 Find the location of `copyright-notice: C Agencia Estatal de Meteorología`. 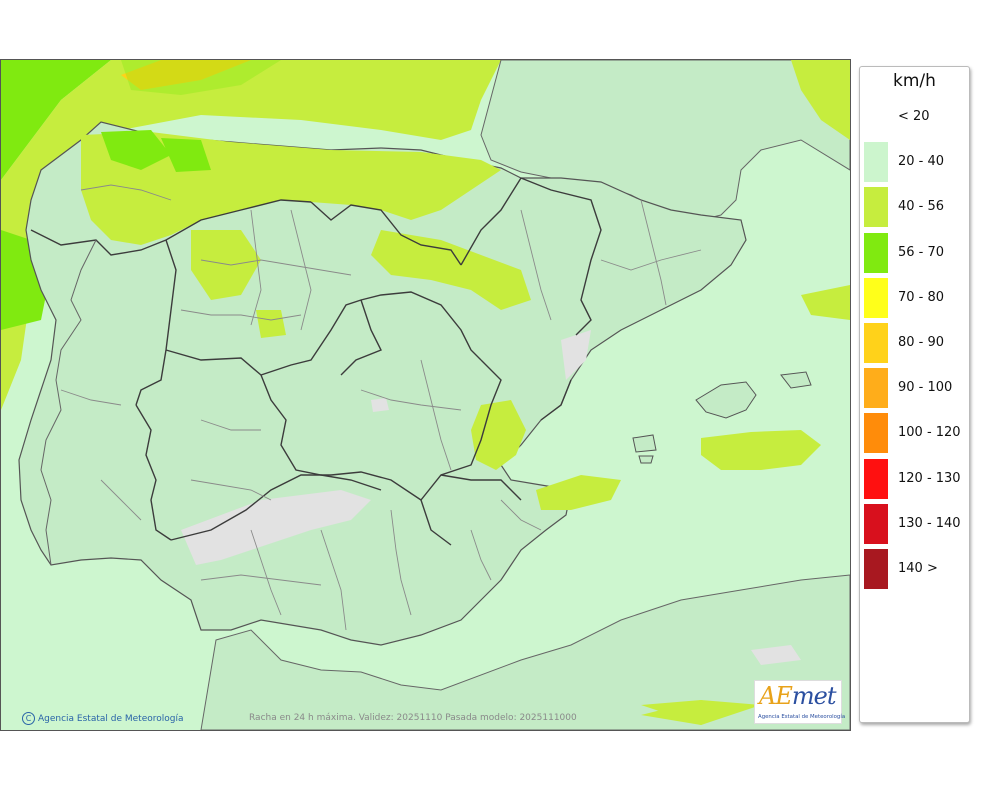

copyright-notice: C Agencia Estatal de Meteorología is located at coordinates (103, 718).